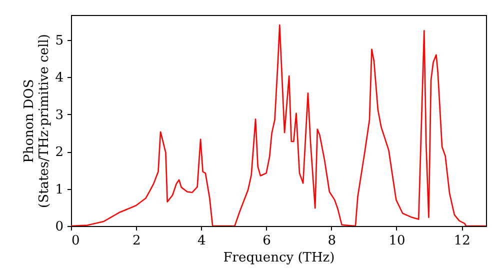 This screenshot has height=280, width=500. I want to click on x-tick-label: 12, so click(462, 241).